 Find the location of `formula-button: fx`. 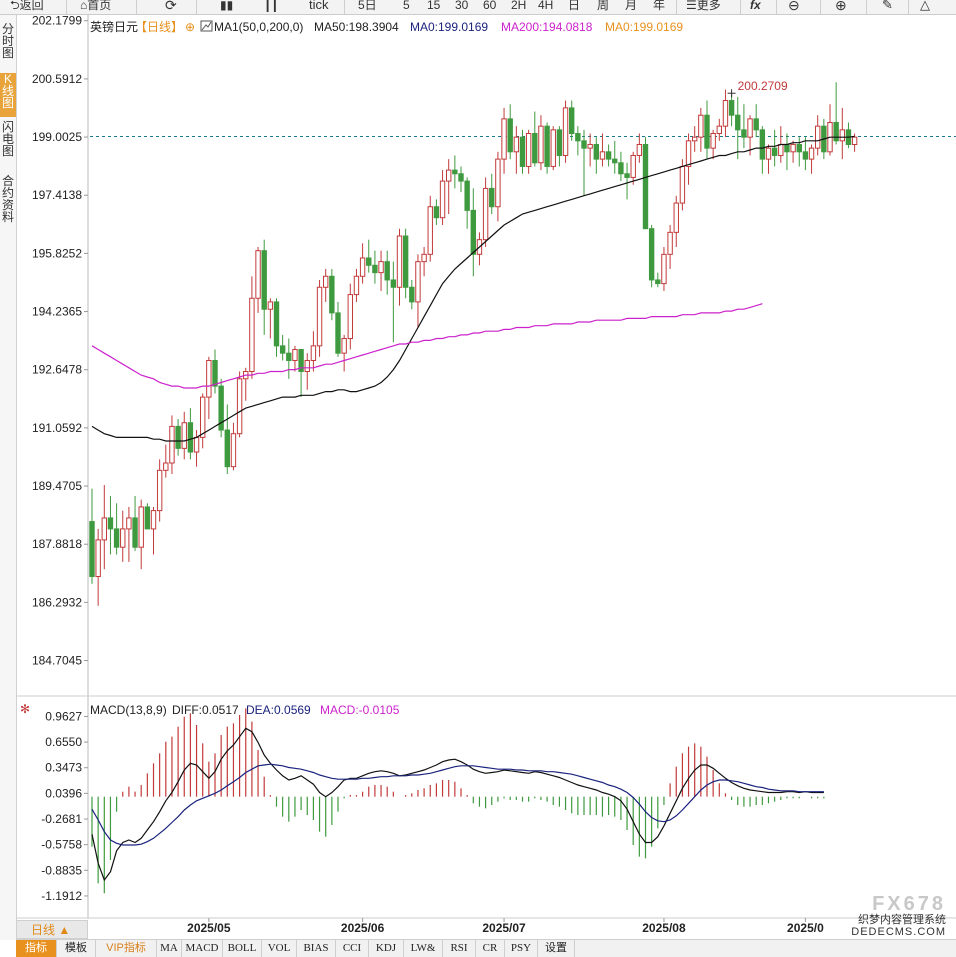

formula-button: fx is located at coordinates (755, 6).